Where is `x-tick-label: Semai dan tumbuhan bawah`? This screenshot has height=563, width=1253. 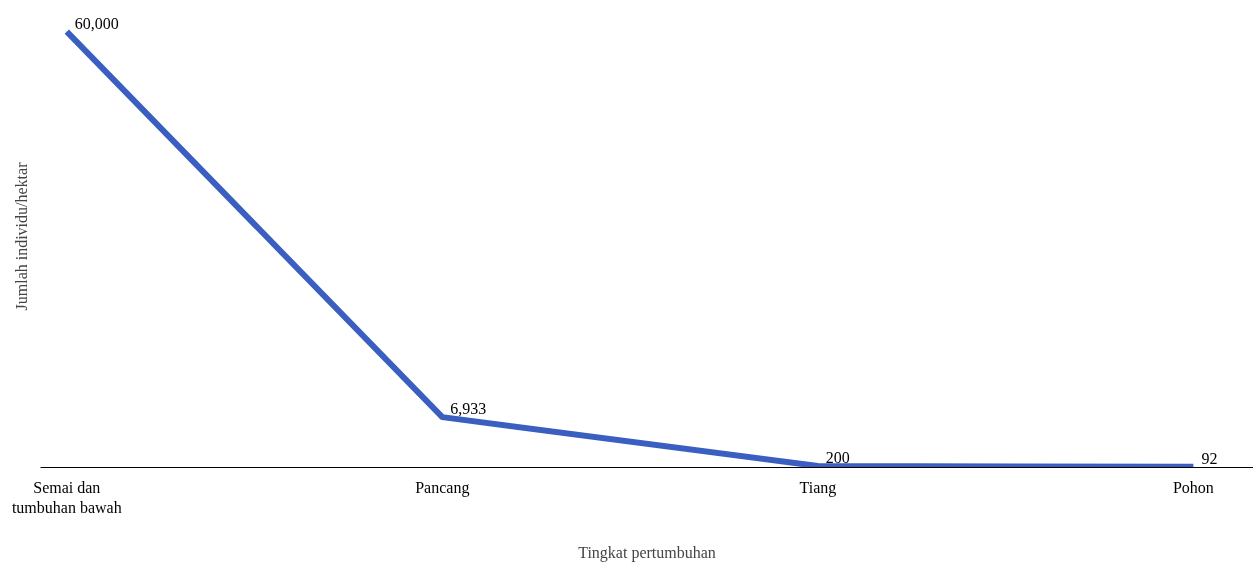 x-tick-label: Semai dan tumbuhan bawah is located at coordinates (66, 497).